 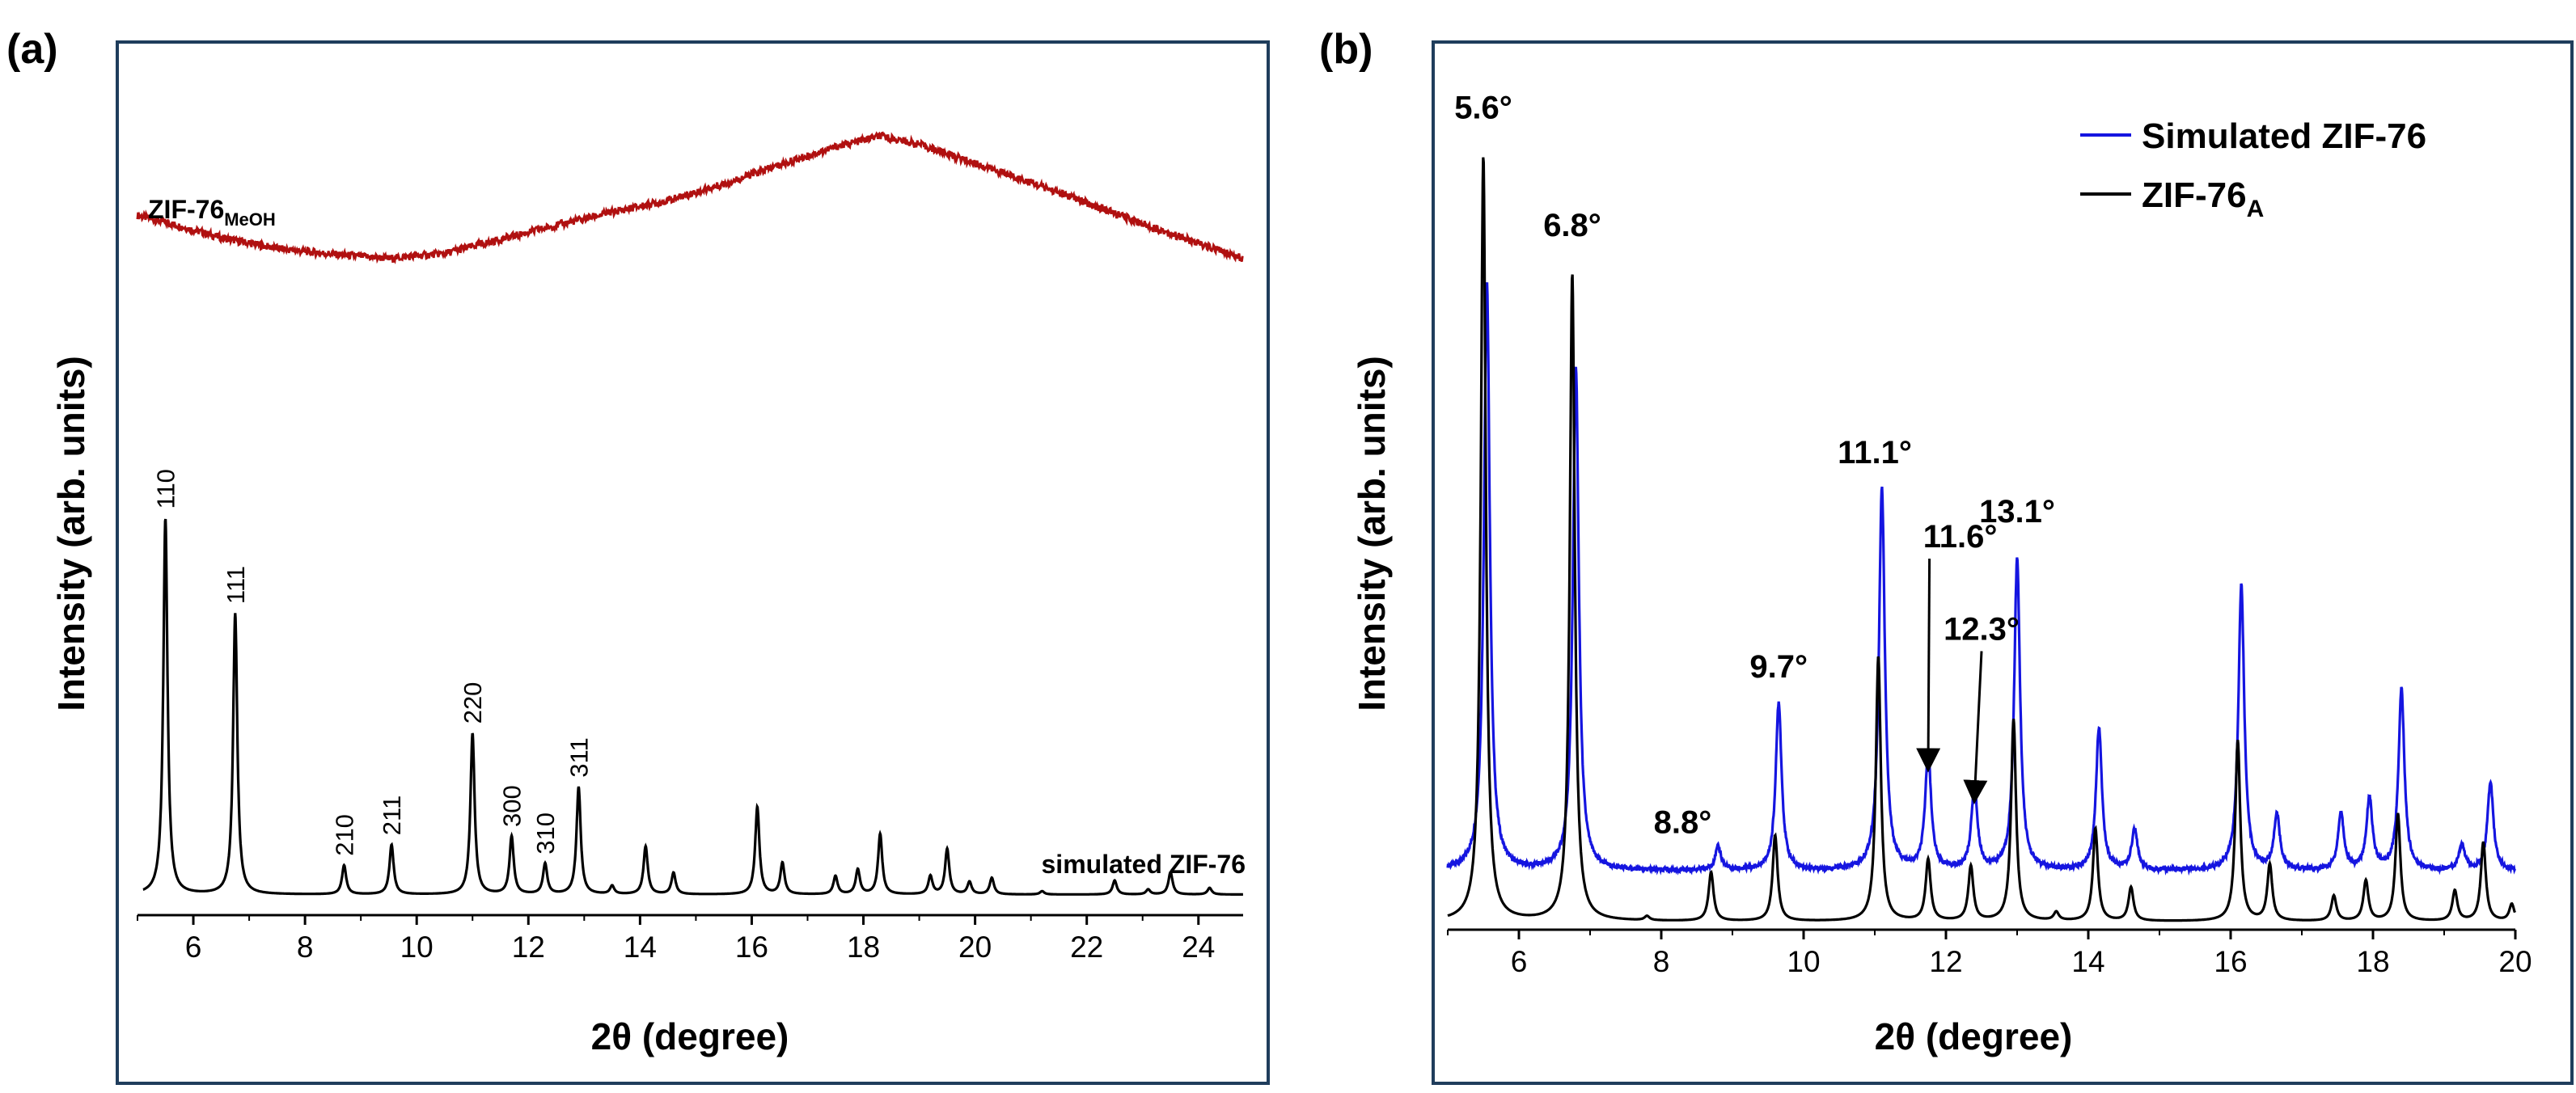 What do you see at coordinates (1372, 533) in the screenshot?
I see `panel-b-ylabel: Intensity (arb. units)` at bounding box center [1372, 533].